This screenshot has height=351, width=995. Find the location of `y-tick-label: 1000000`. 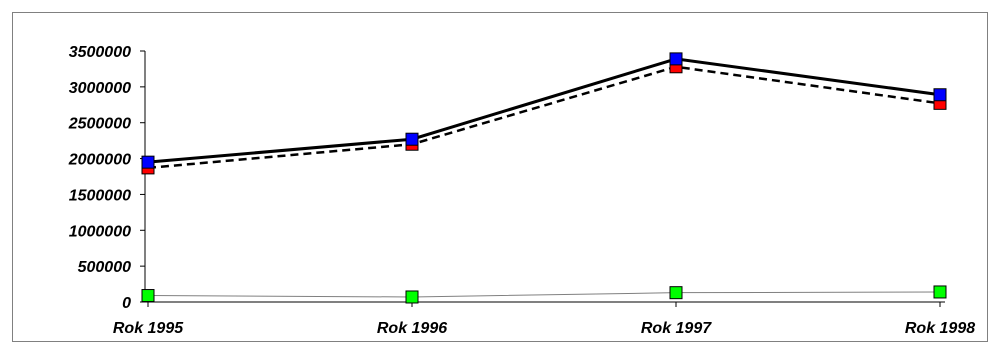

y-tick-label: 1000000 is located at coordinates (100, 231).